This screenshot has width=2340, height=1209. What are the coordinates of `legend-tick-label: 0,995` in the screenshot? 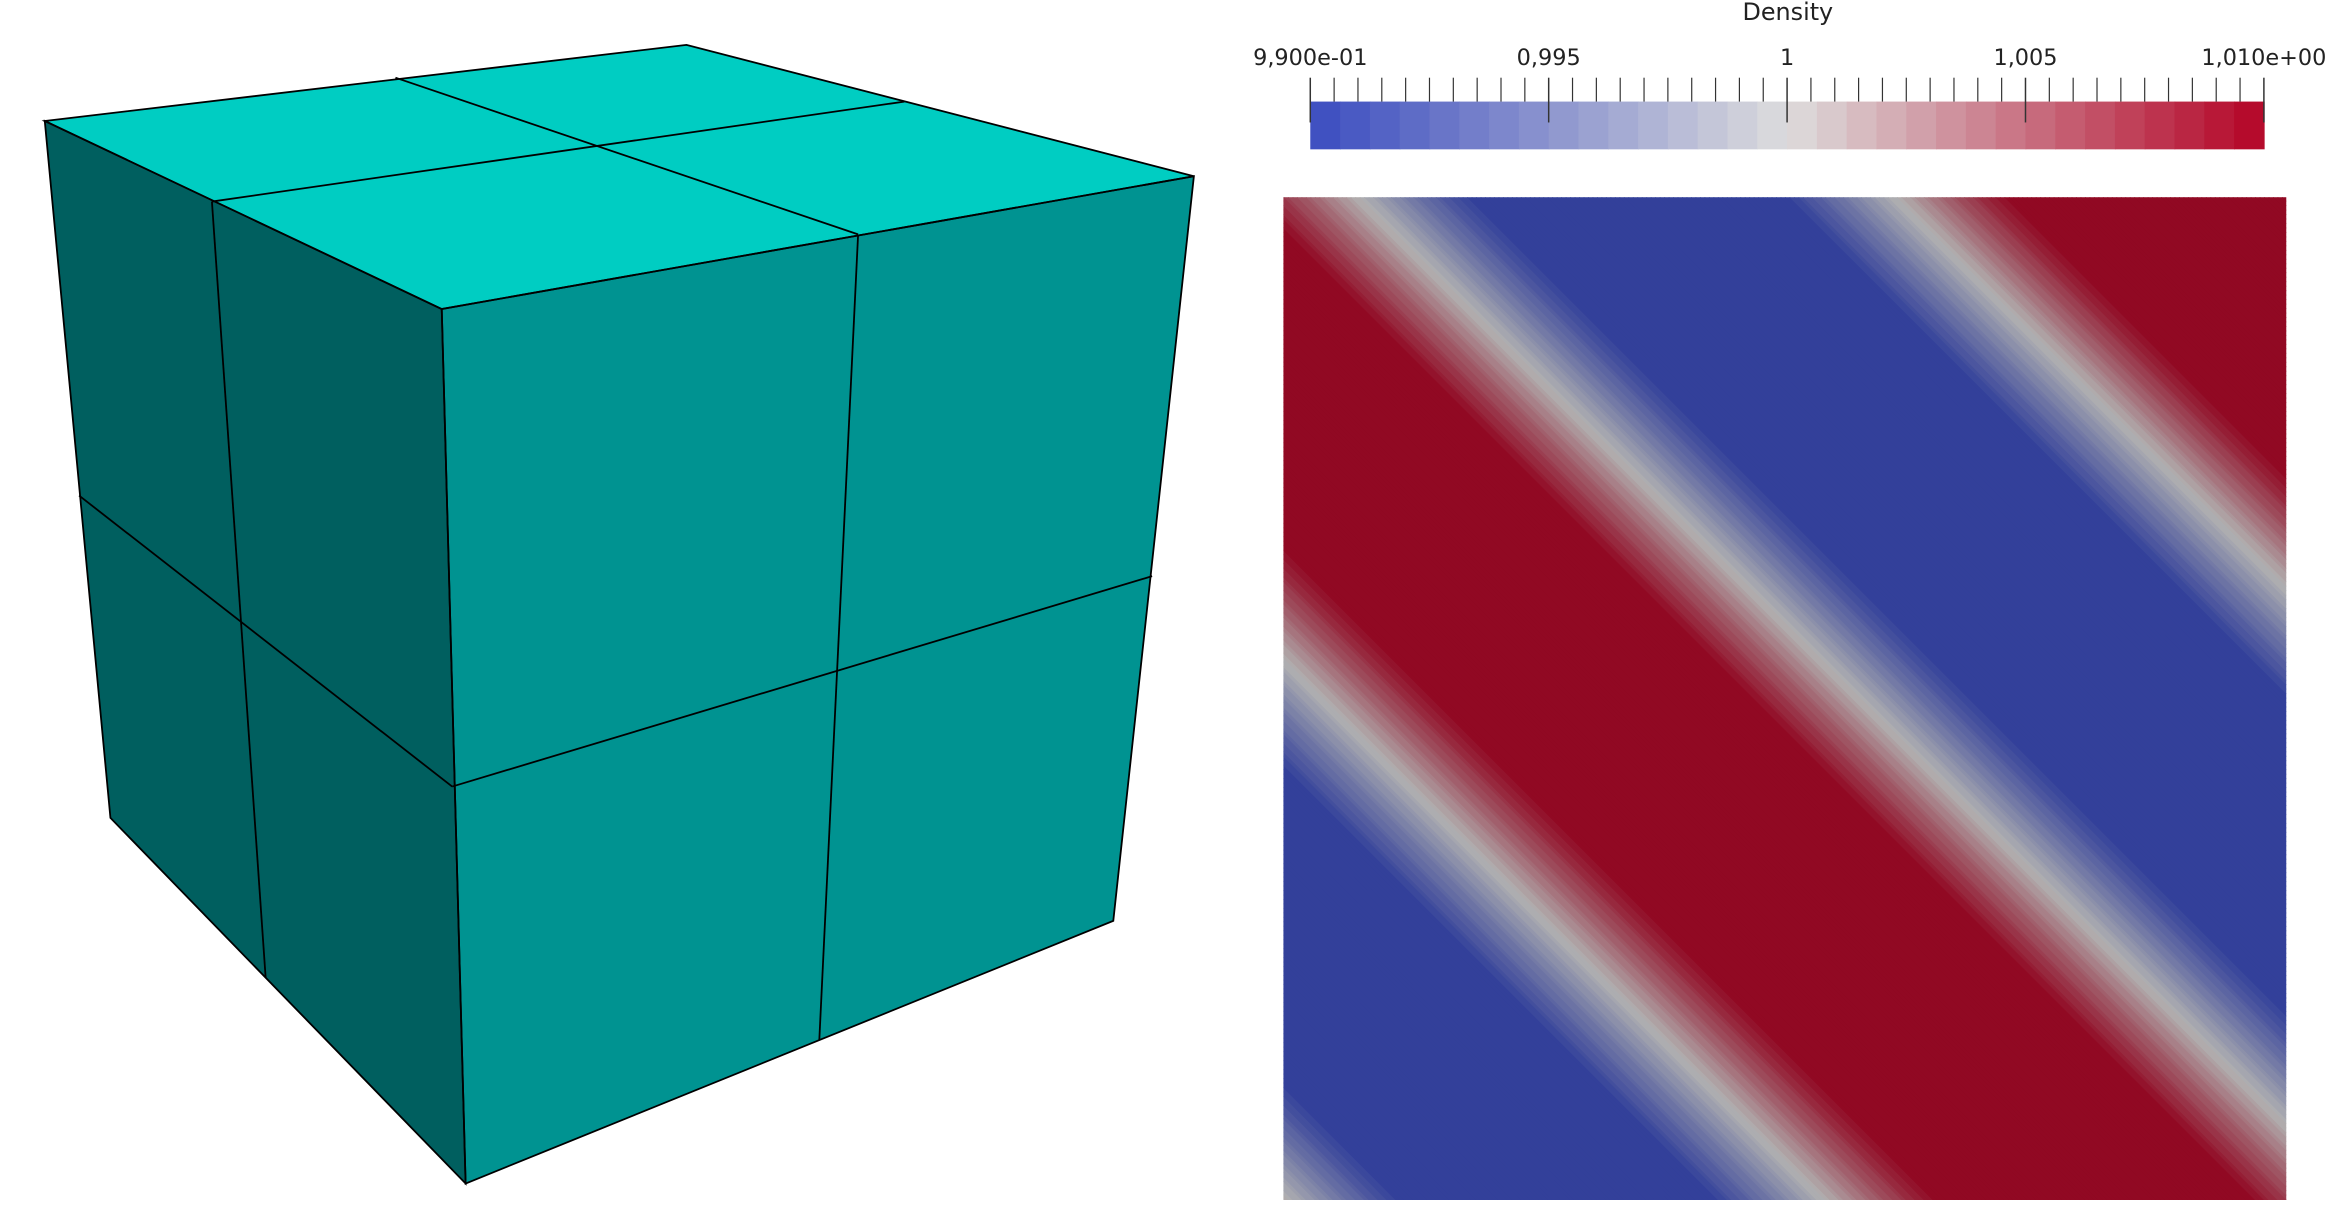 It's located at (1549, 58).